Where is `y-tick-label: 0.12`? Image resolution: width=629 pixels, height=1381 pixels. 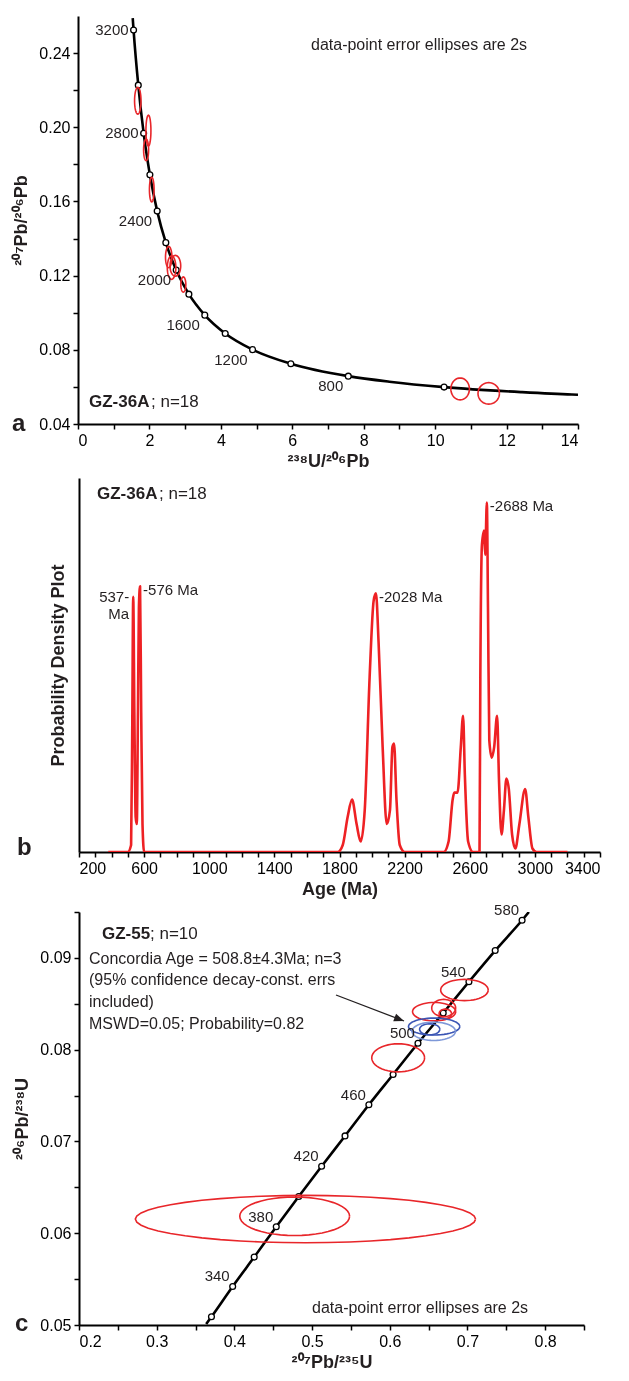 y-tick-label: 0.12 is located at coordinates (55, 276).